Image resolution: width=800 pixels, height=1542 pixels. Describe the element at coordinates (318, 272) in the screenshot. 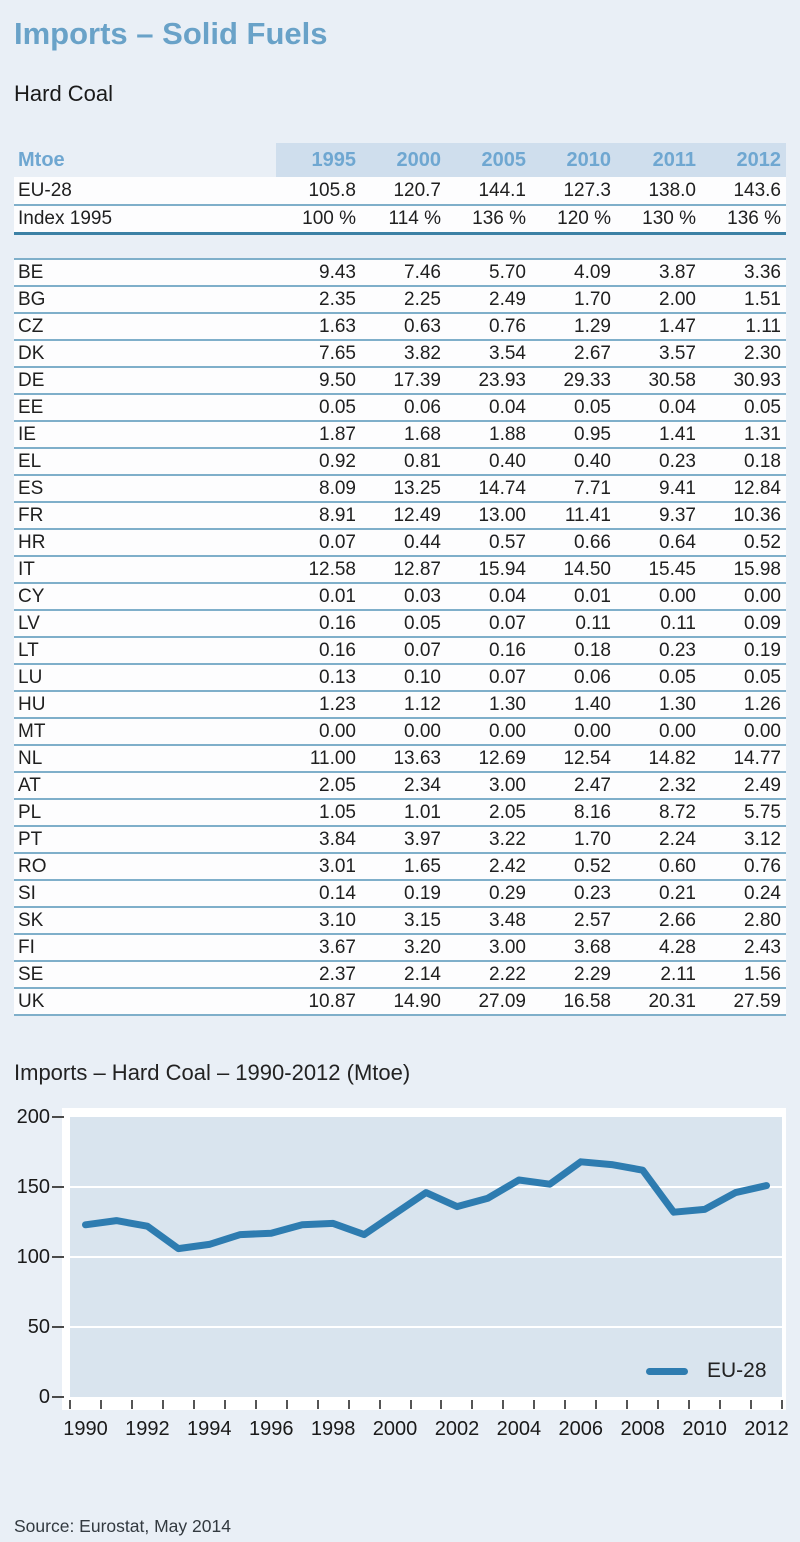

I see `cell-value: 9.43` at that location.